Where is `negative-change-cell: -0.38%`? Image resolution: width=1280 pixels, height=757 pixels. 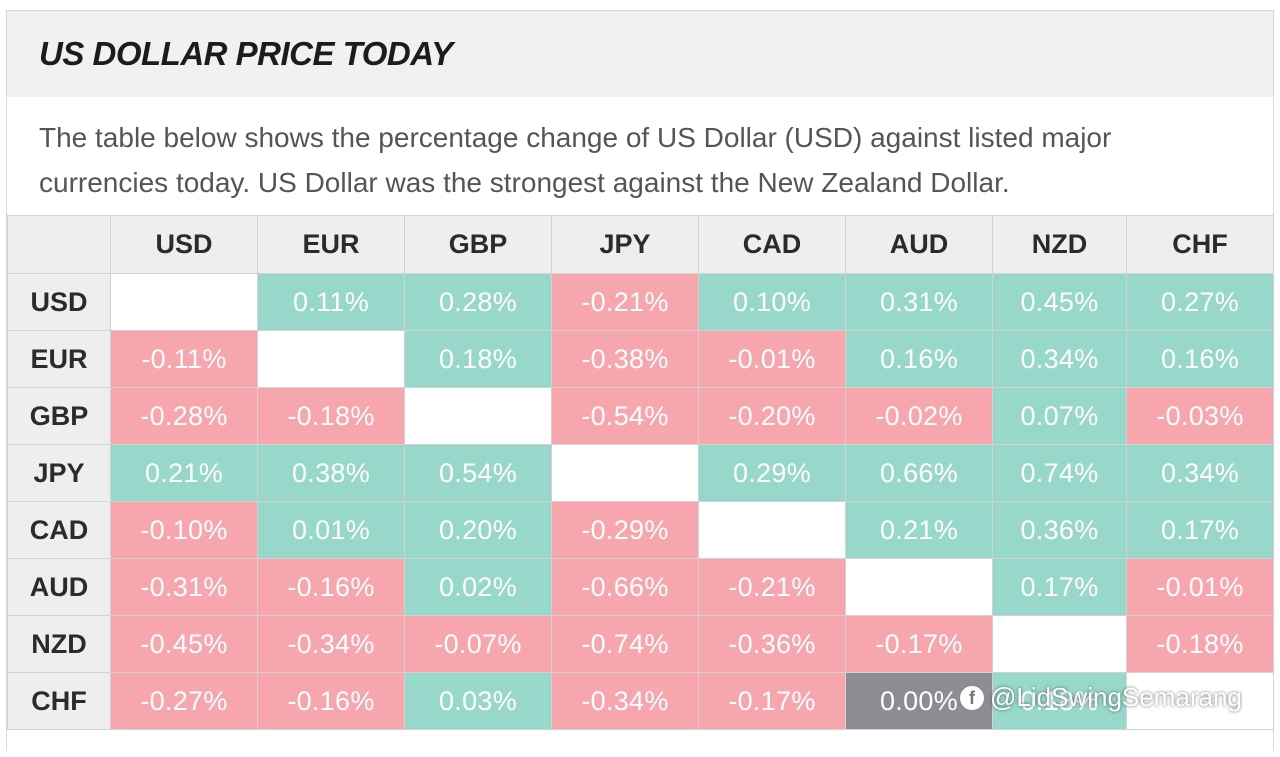 negative-change-cell: -0.38% is located at coordinates (625, 359).